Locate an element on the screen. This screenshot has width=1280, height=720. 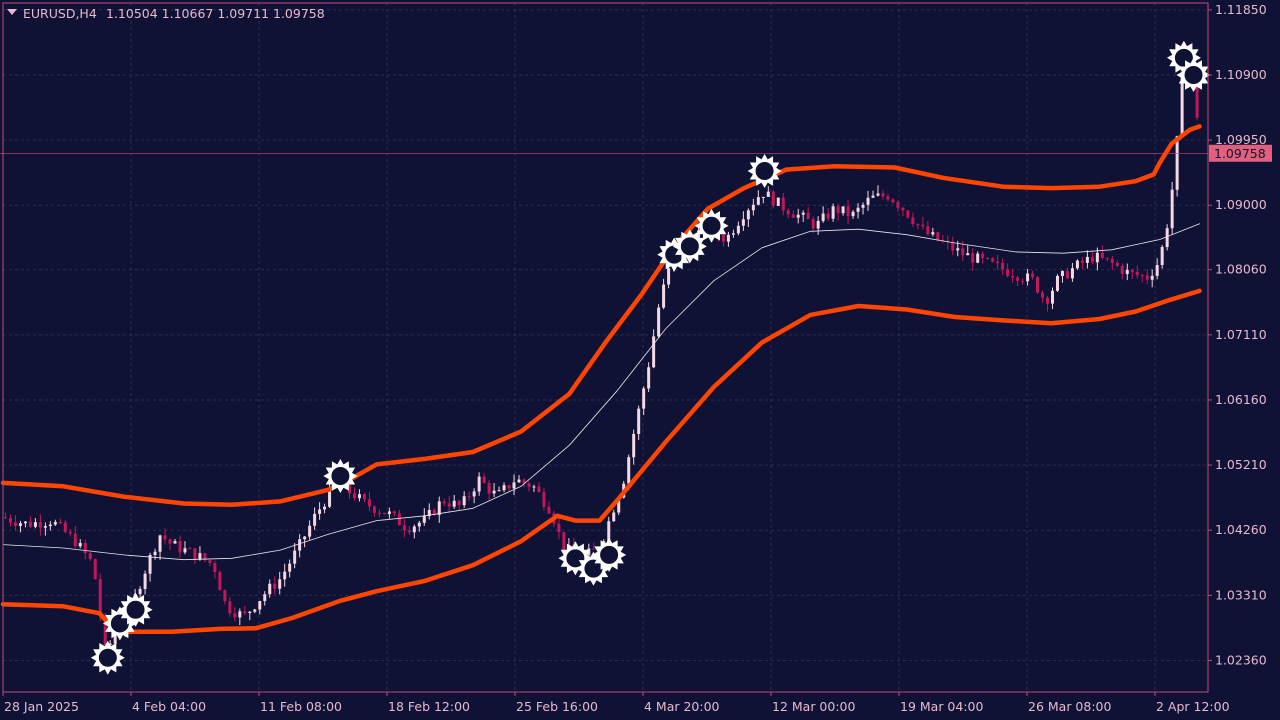
current-price-tag-bg is located at coordinates (1240, 153).